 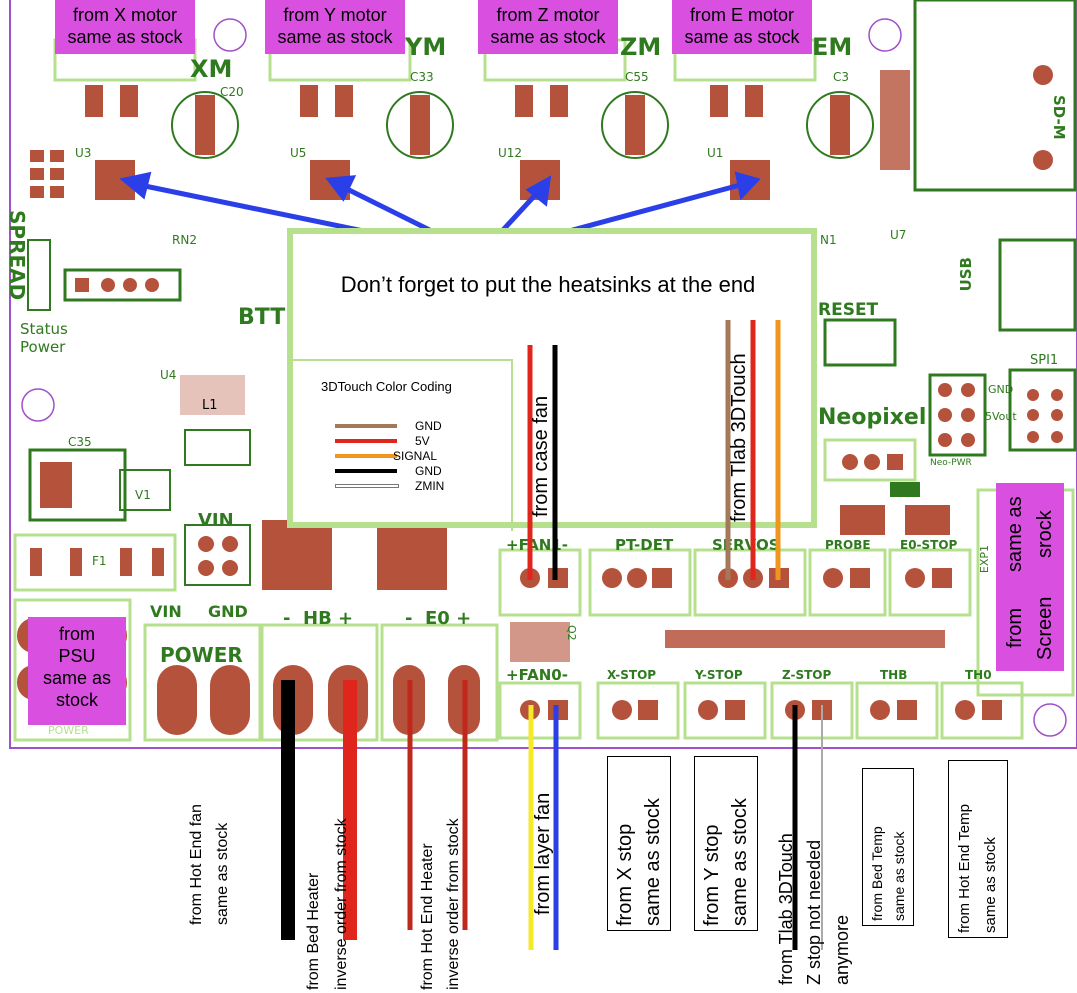 I want to click on capacitors, so click(x=522, y=125).